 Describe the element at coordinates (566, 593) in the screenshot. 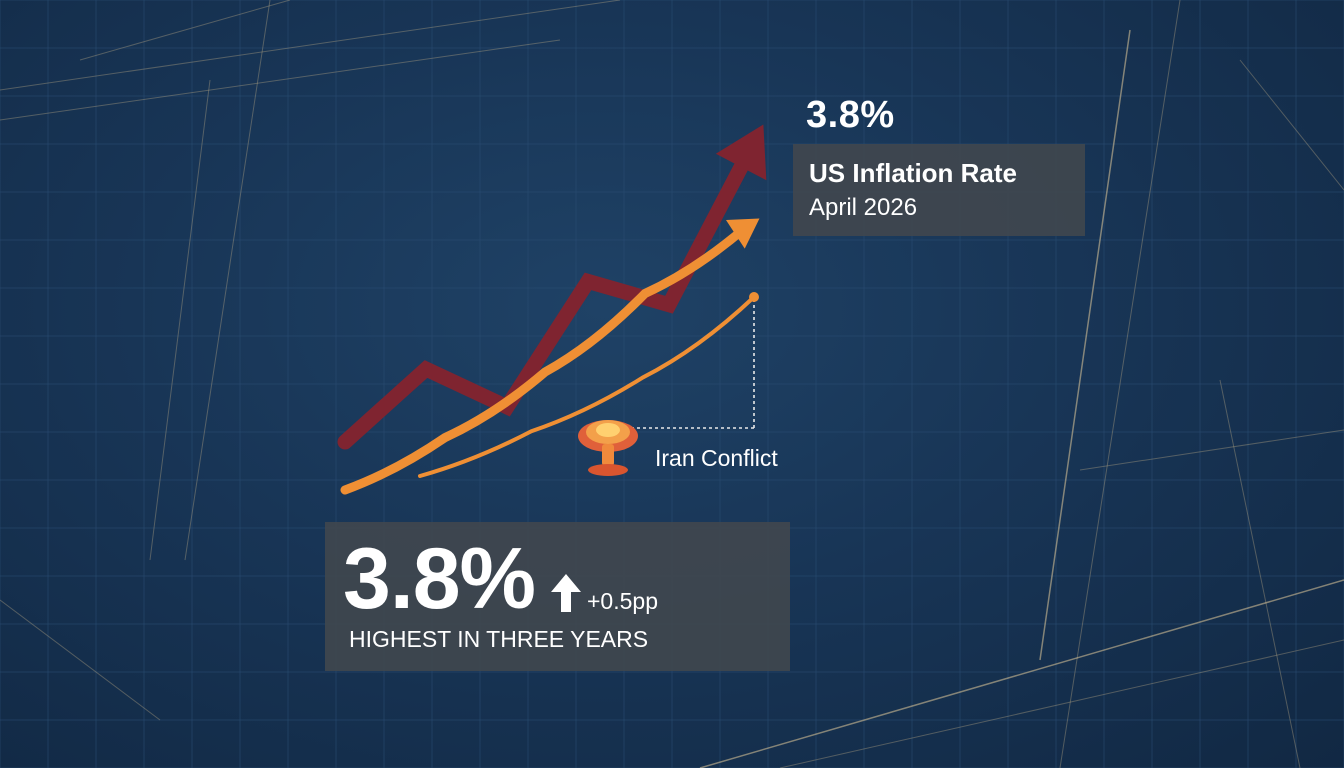

I see `up-arrow-icon` at that location.